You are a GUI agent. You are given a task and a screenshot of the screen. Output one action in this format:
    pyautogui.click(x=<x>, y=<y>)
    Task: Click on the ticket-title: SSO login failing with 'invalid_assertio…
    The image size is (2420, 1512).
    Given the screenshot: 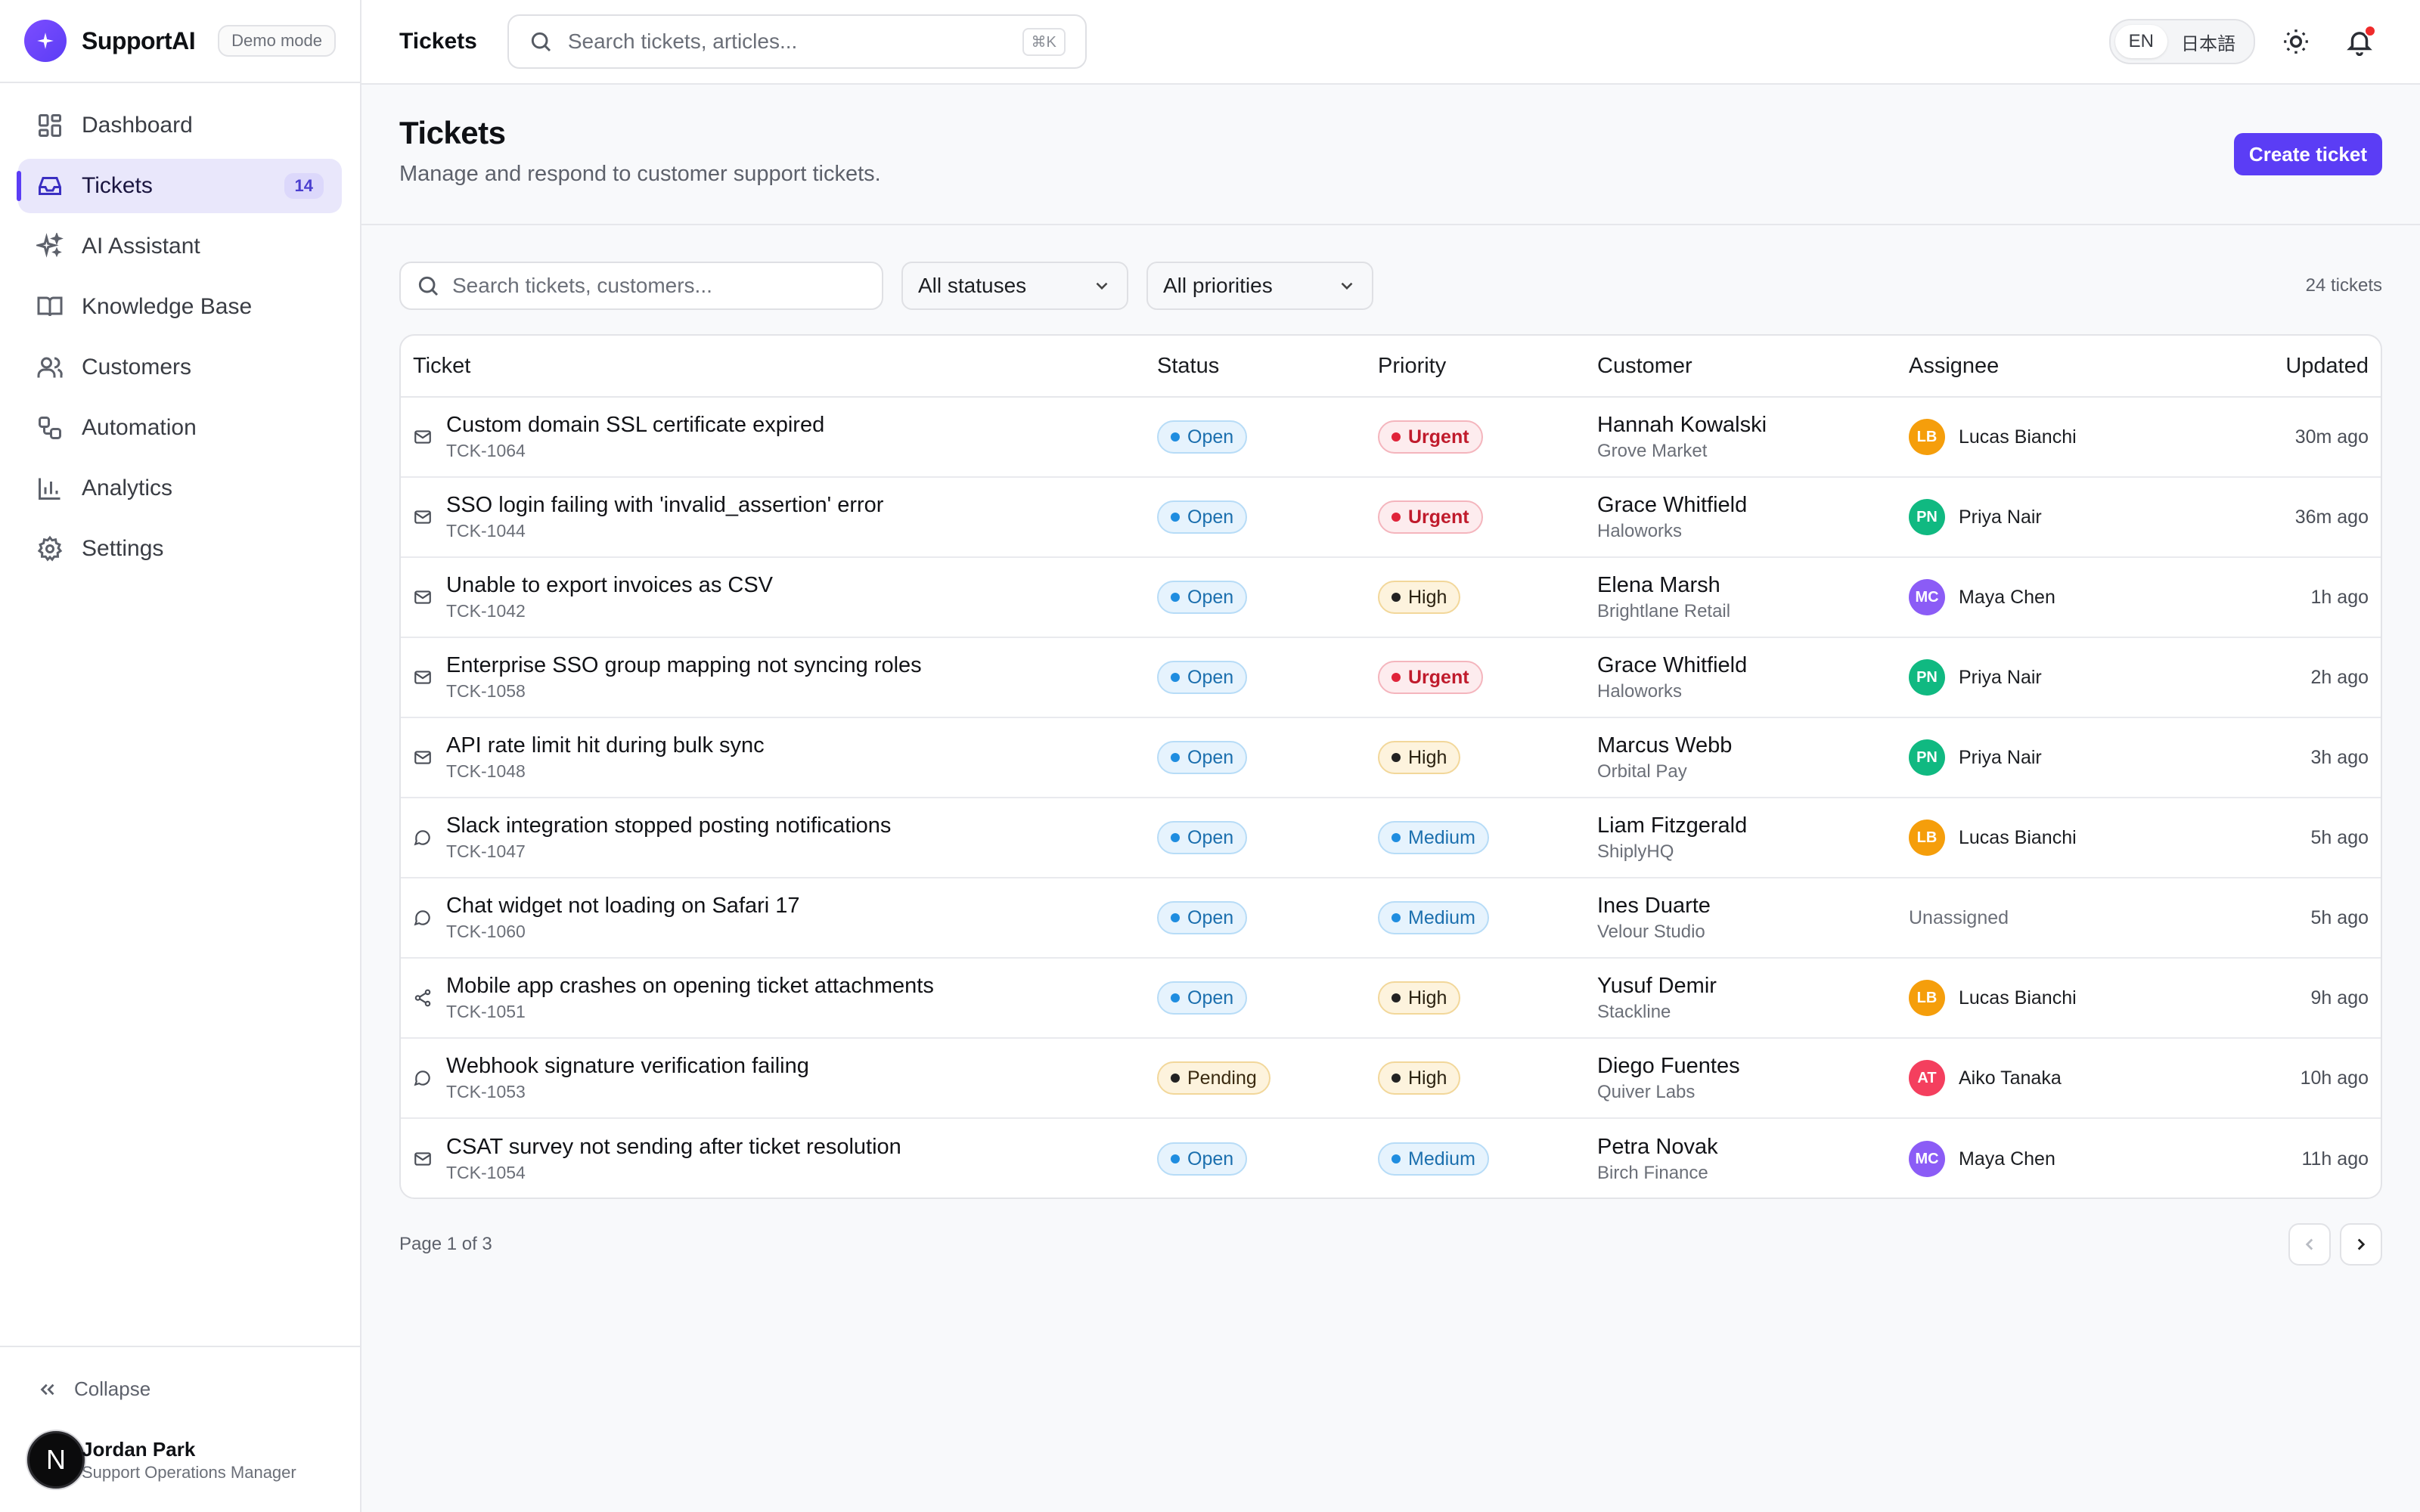 What is the action you would take?
    pyautogui.click(x=665, y=505)
    